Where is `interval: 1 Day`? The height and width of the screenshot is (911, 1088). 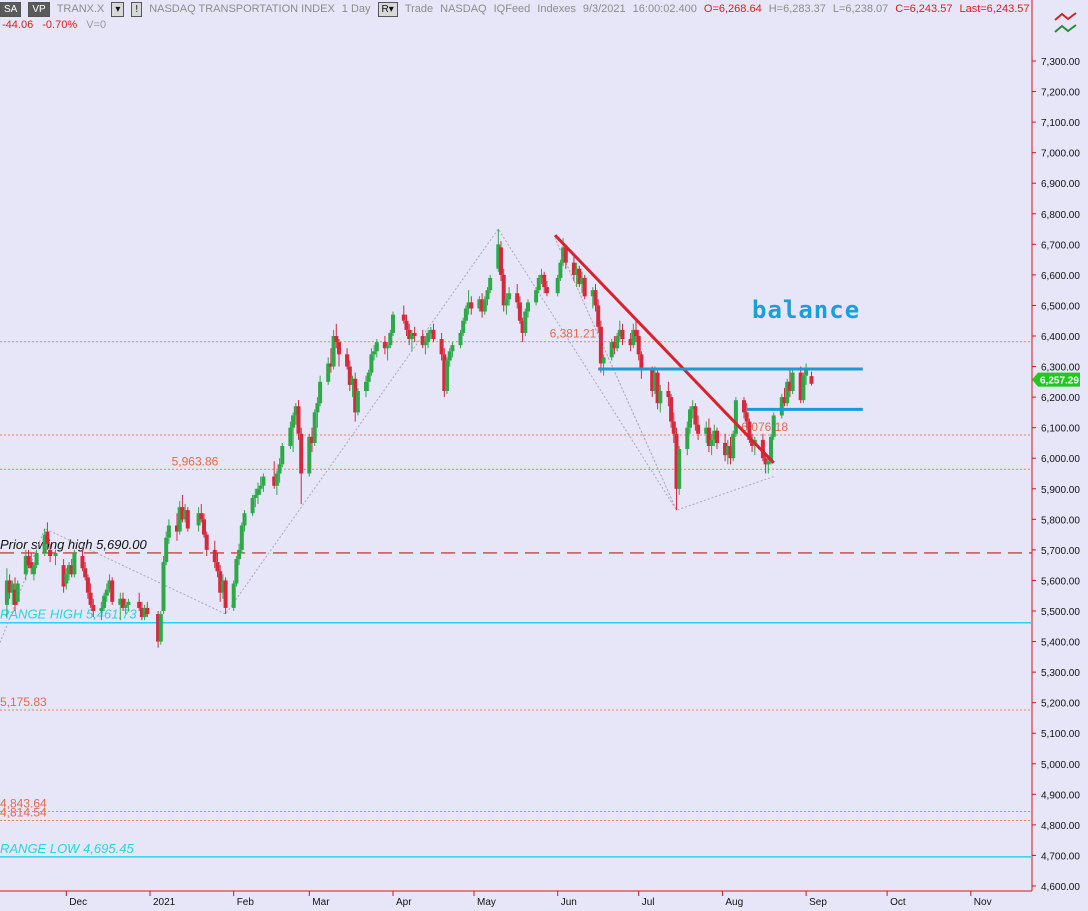
interval: 1 Day is located at coordinates (356, 9).